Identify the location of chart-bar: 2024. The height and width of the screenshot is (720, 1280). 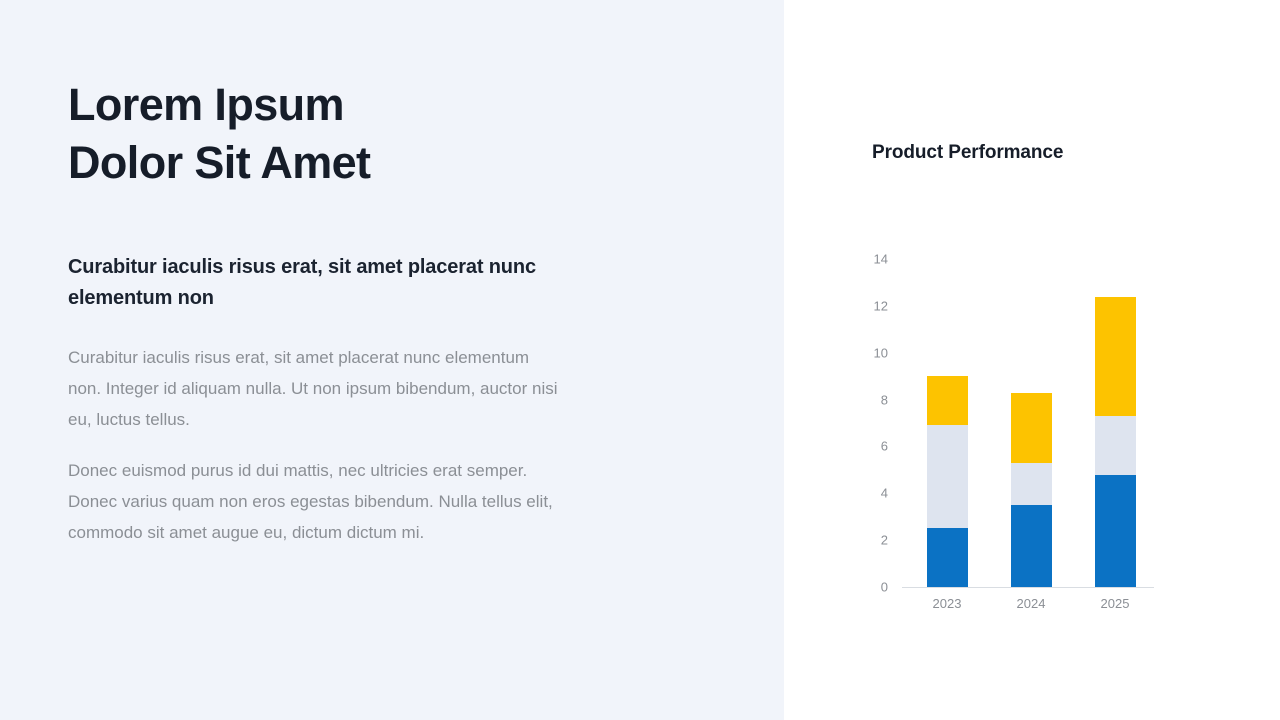
(1031, 501).